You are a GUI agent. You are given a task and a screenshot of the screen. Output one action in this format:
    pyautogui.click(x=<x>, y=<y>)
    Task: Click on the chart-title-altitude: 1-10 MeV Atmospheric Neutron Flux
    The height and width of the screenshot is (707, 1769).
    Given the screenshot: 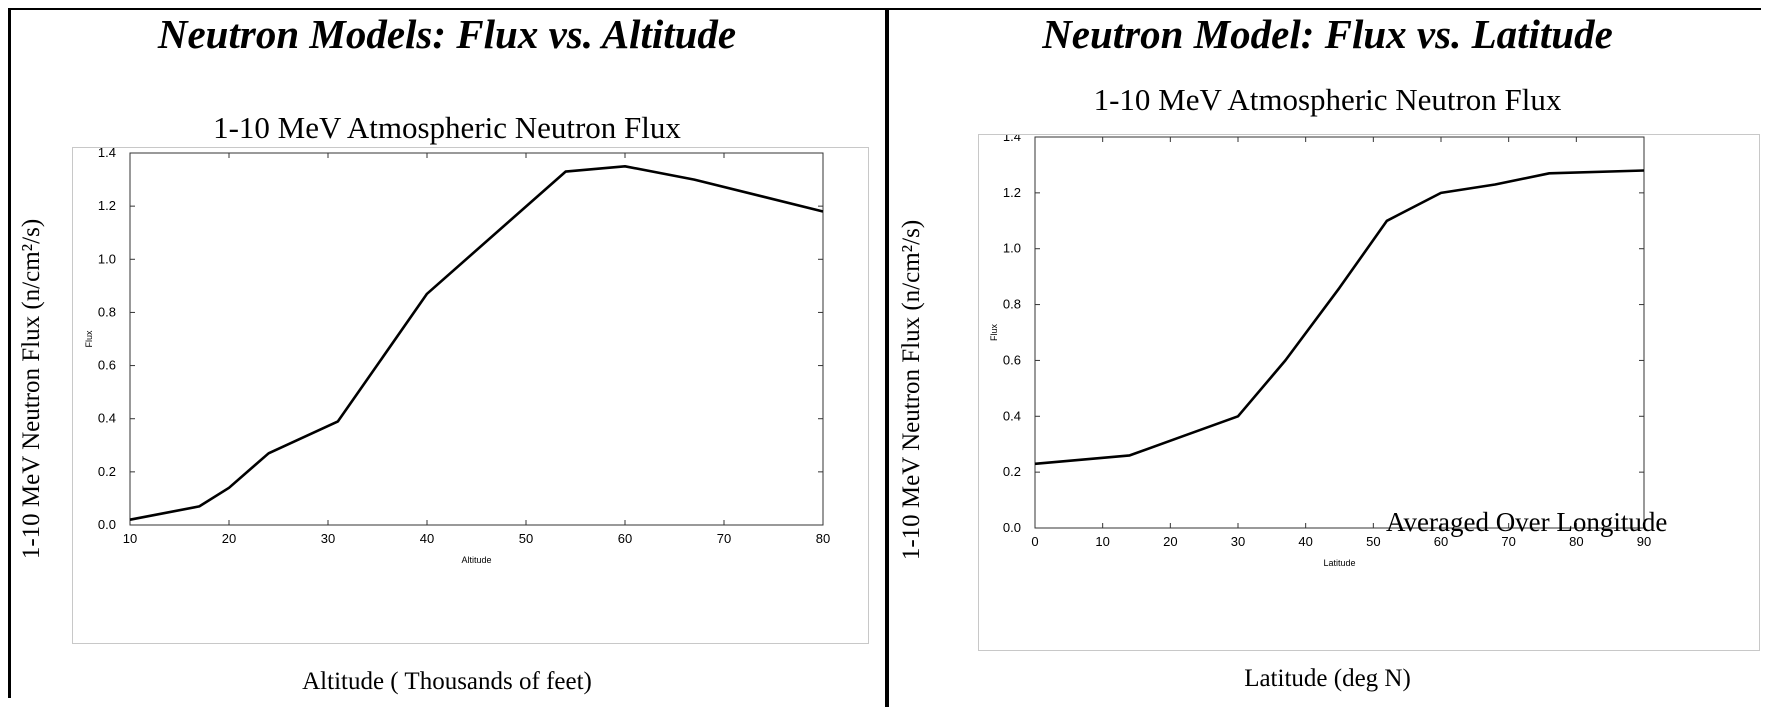 What is the action you would take?
    pyautogui.click(x=447, y=127)
    